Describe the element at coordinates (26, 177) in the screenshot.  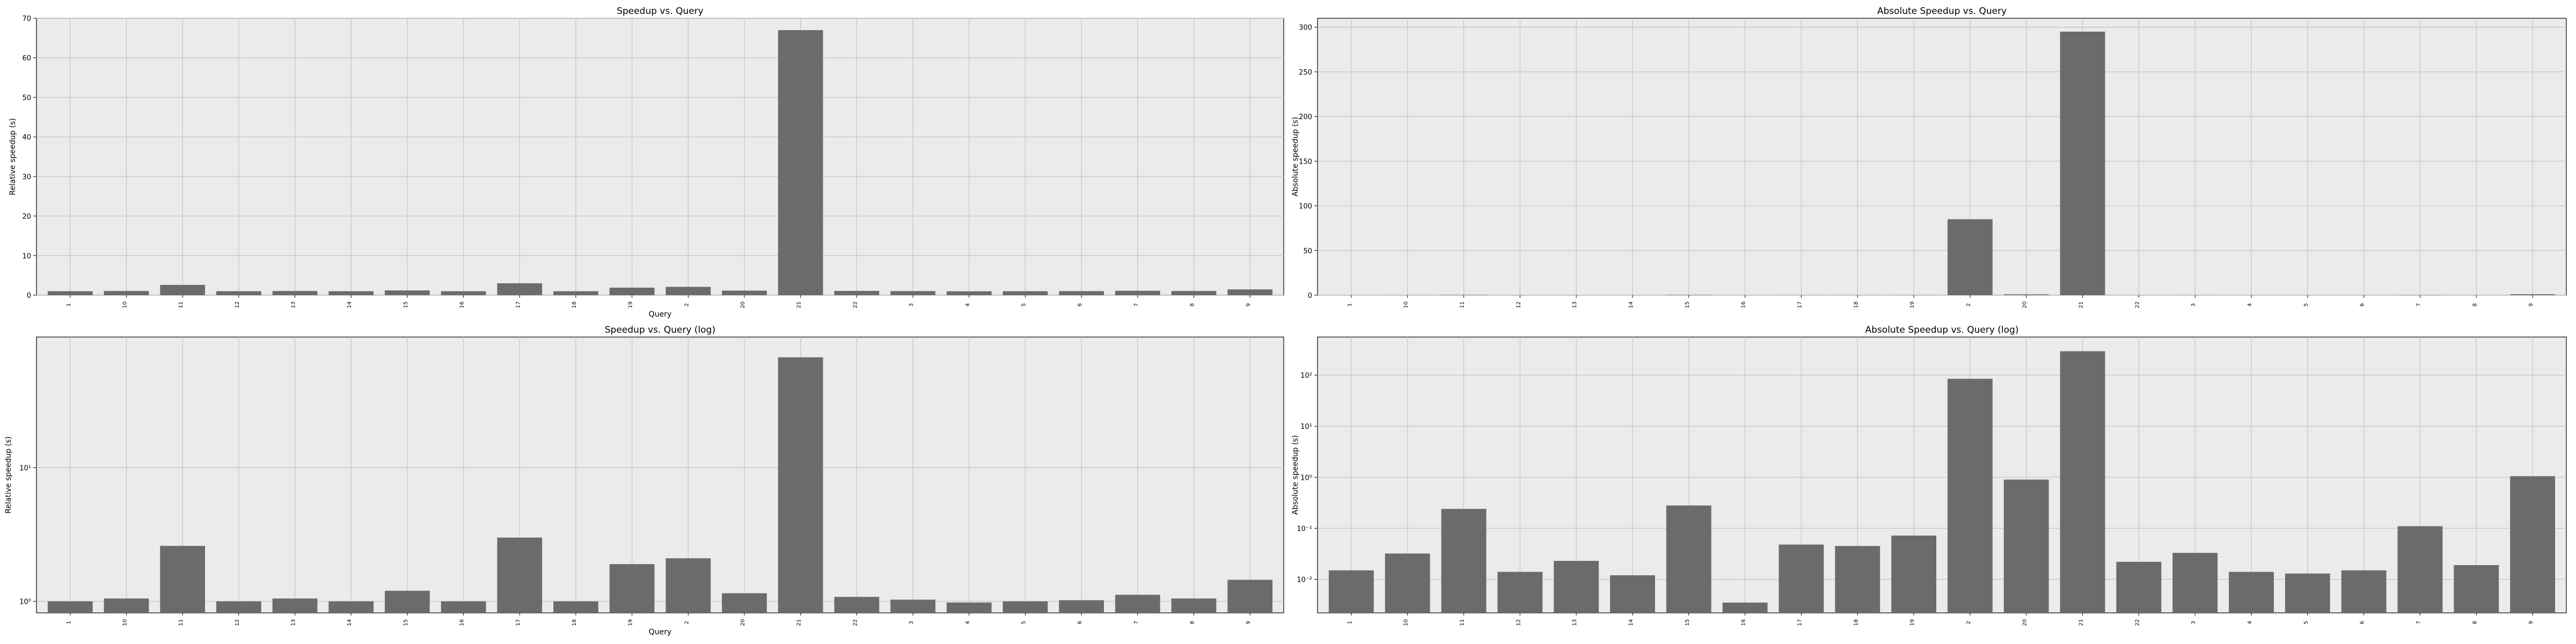
I see `y-tick-label: 30` at that location.